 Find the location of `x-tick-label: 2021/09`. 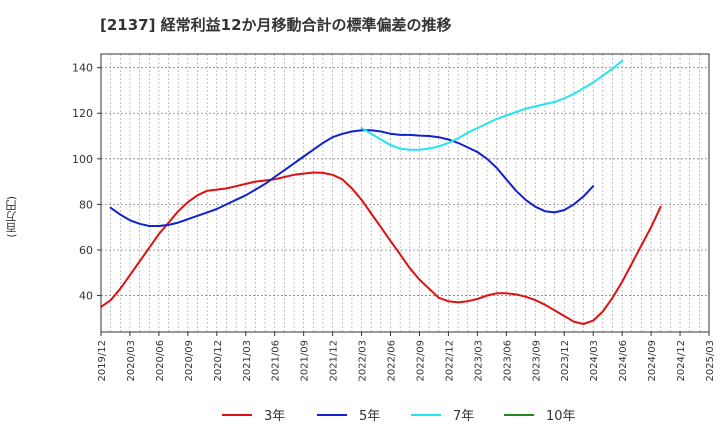

x-tick-label: 2021/09 is located at coordinates (305, 361).